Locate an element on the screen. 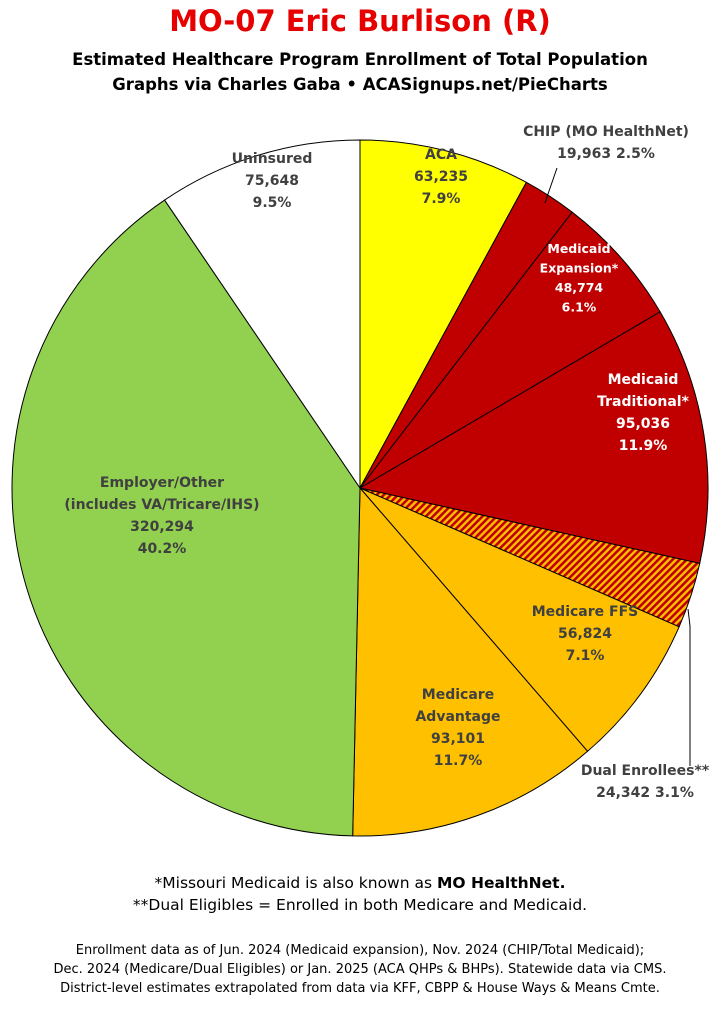  slice-label: Medicaid Expansion* 48,774 6.1% is located at coordinates (579, 277).